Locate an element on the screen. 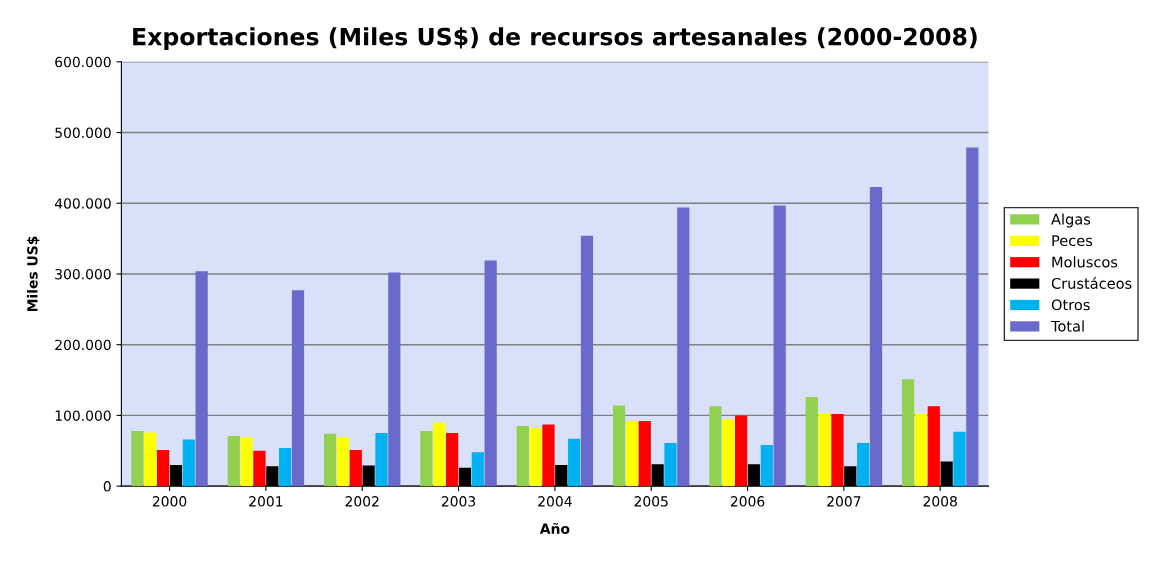 This screenshot has width=1156, height=562. y-axis-title: Miles US$ is located at coordinates (33, 274).